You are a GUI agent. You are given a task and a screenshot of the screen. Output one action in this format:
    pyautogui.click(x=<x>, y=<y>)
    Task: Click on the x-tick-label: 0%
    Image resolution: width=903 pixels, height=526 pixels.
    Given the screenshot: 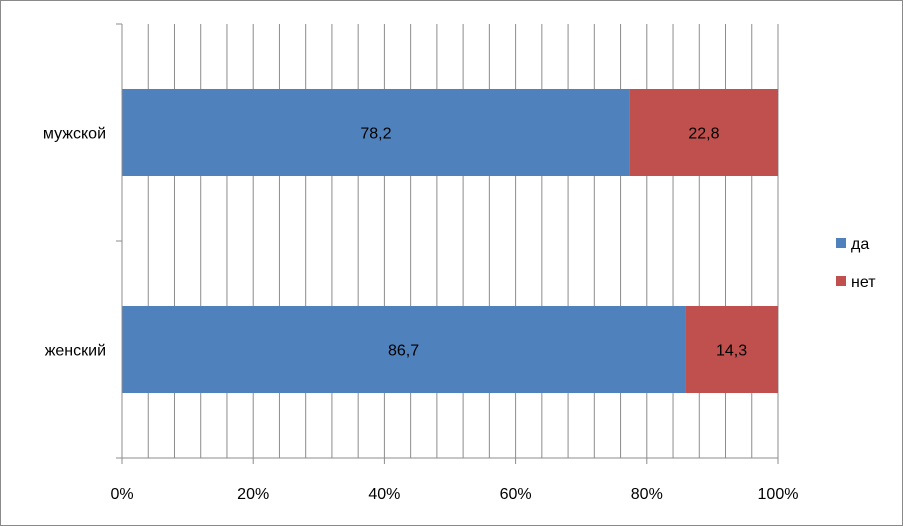 What is the action you would take?
    pyautogui.click(x=121, y=494)
    